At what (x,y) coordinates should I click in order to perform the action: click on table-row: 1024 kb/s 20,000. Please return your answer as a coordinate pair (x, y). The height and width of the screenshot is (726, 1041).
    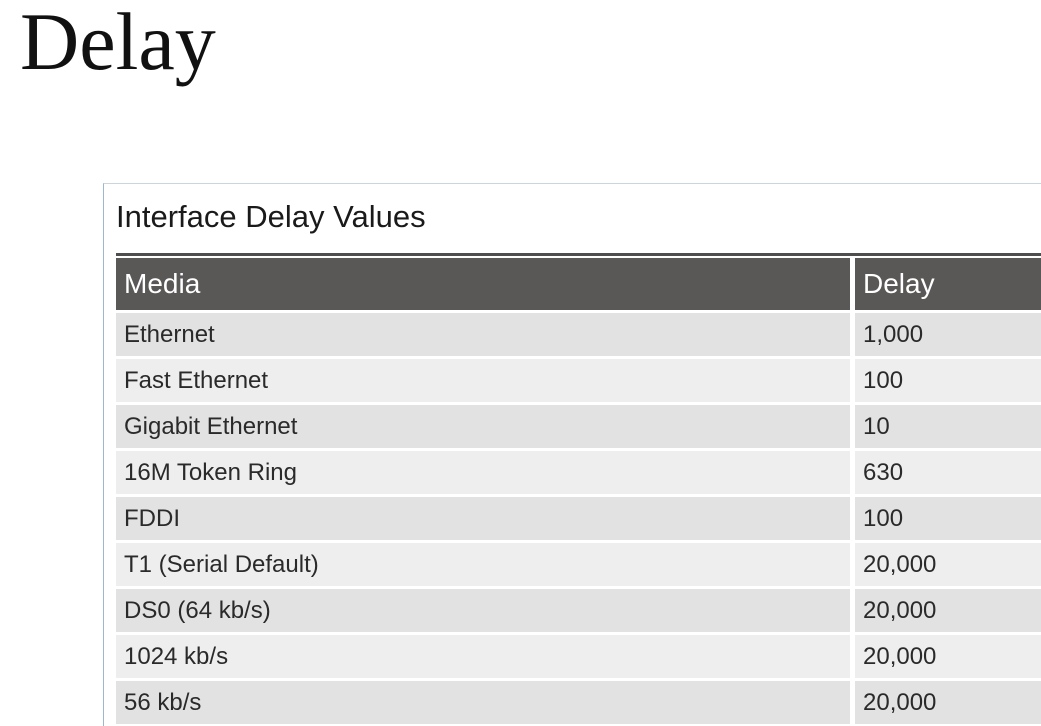
    Looking at the image, I should click on (578, 658).